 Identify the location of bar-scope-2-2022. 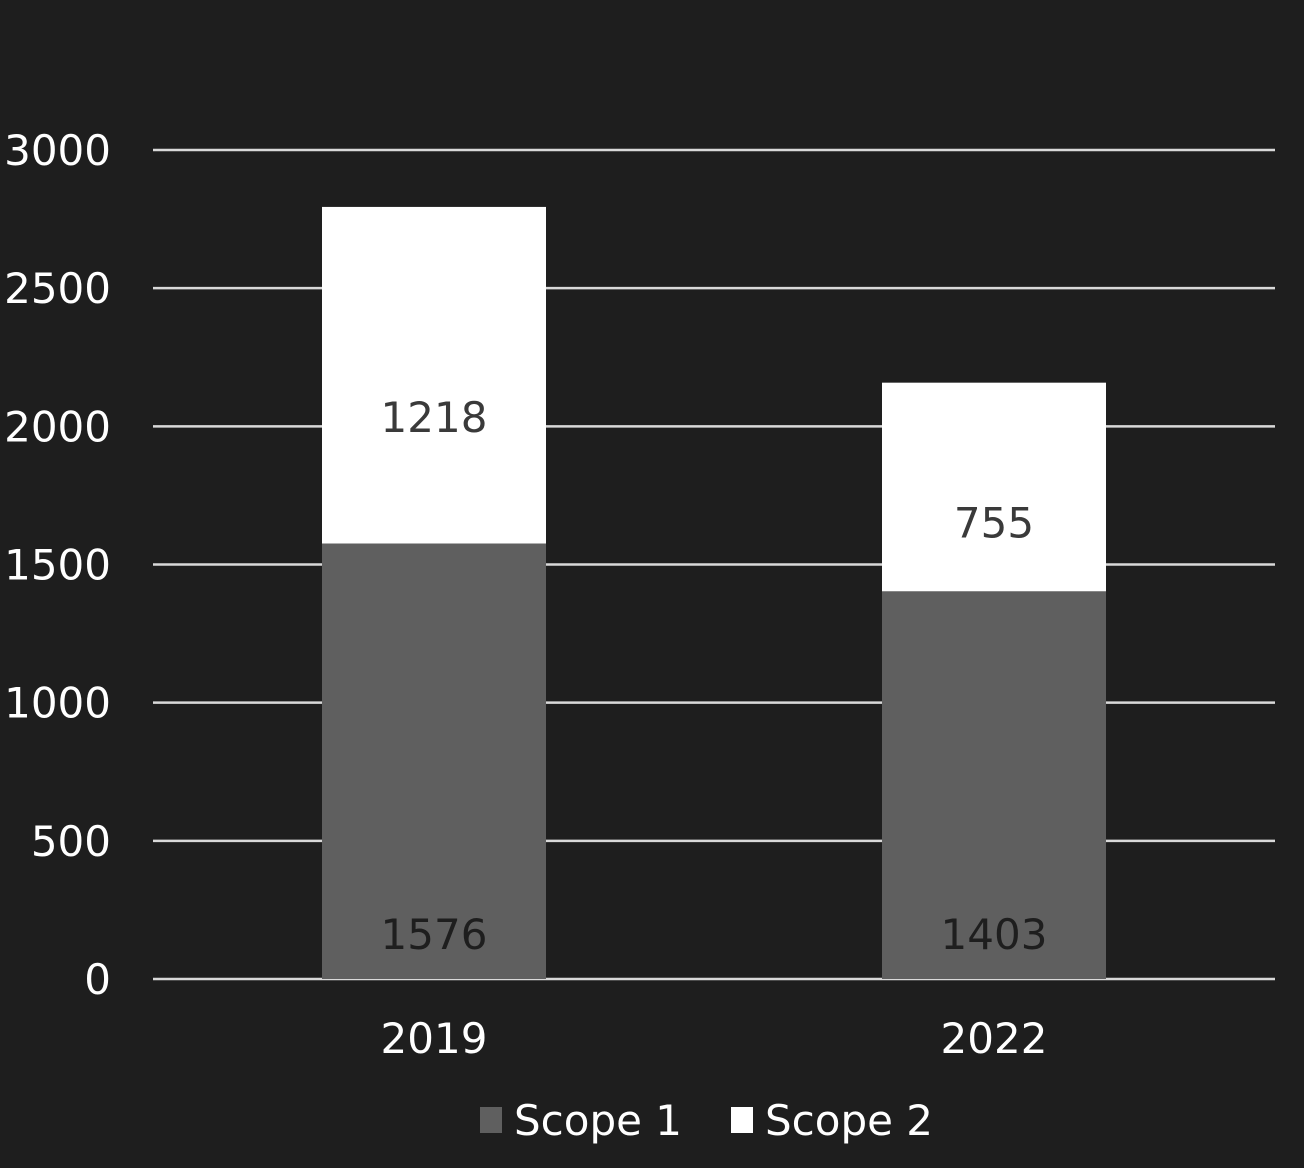
(994, 487).